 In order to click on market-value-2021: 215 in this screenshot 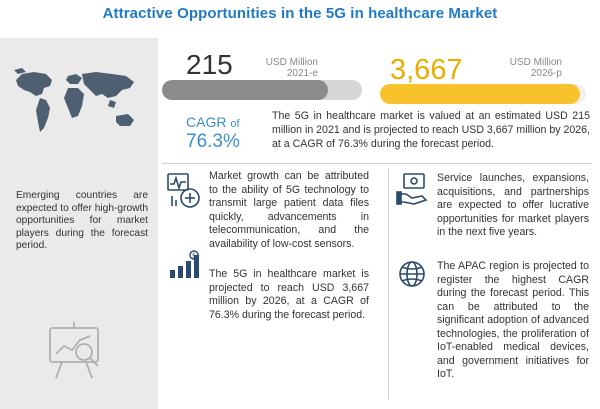, I will do `click(209, 64)`.